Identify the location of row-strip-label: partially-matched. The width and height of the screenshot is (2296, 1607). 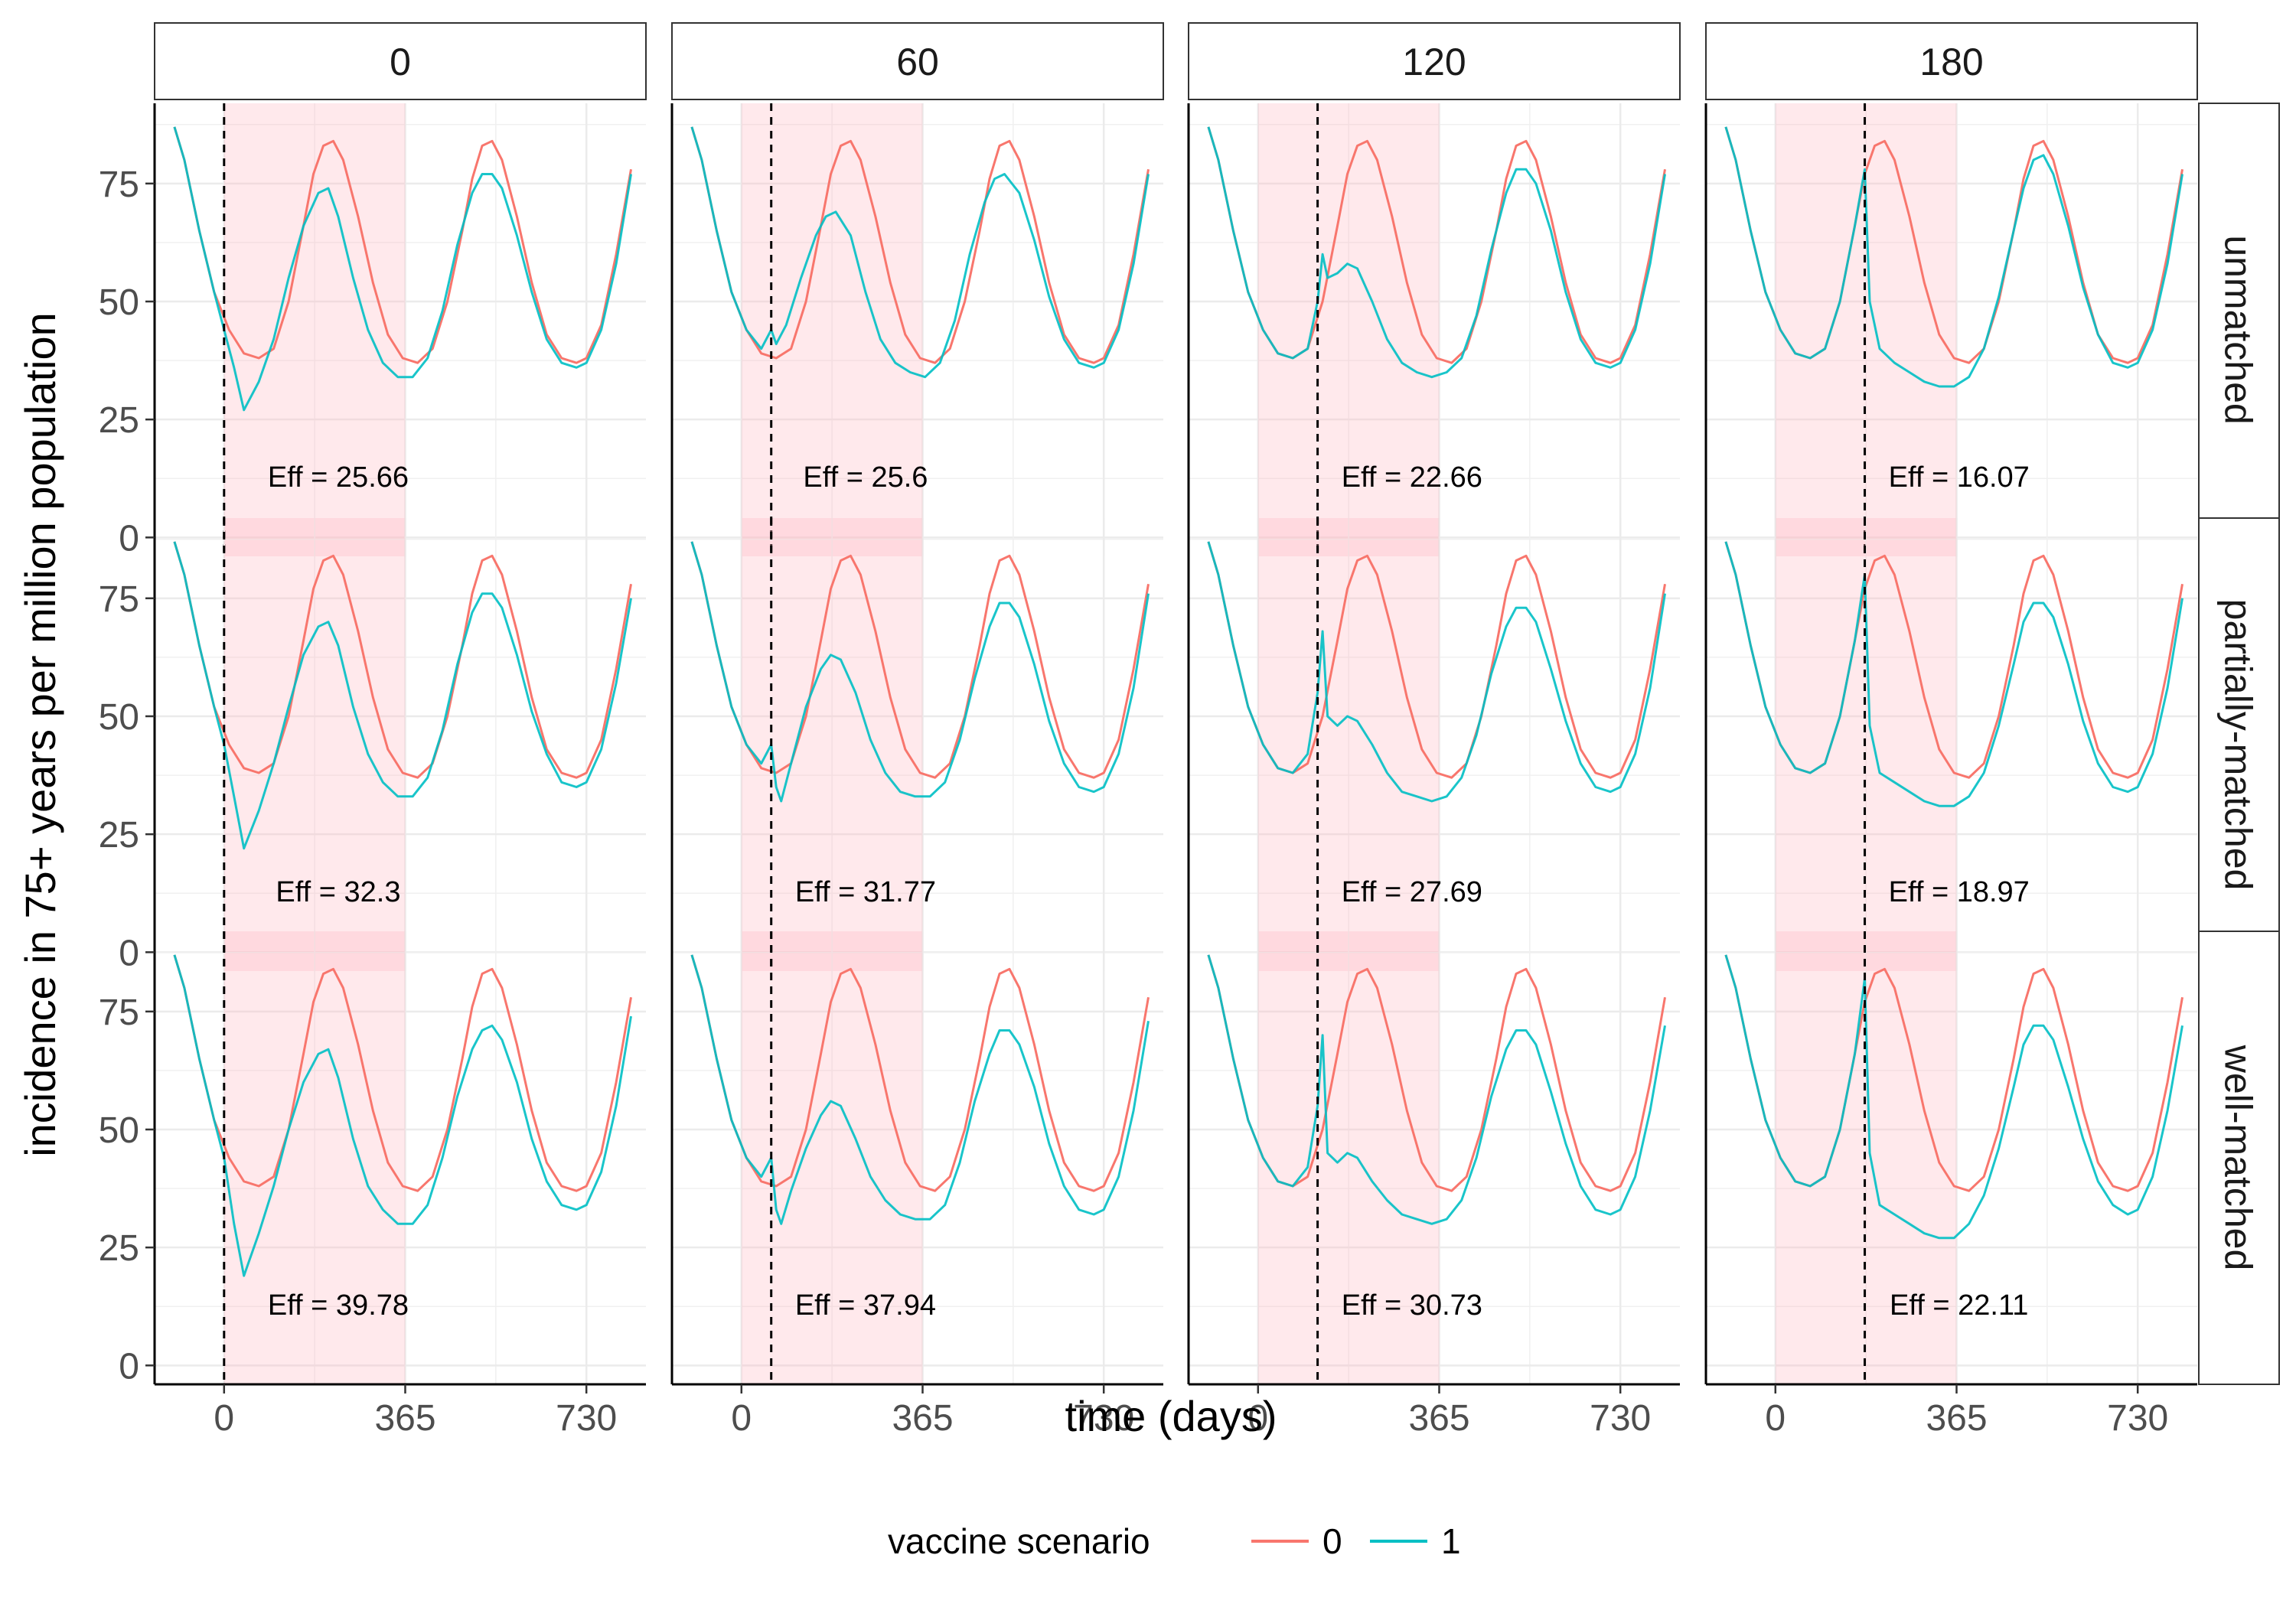
(2238, 745).